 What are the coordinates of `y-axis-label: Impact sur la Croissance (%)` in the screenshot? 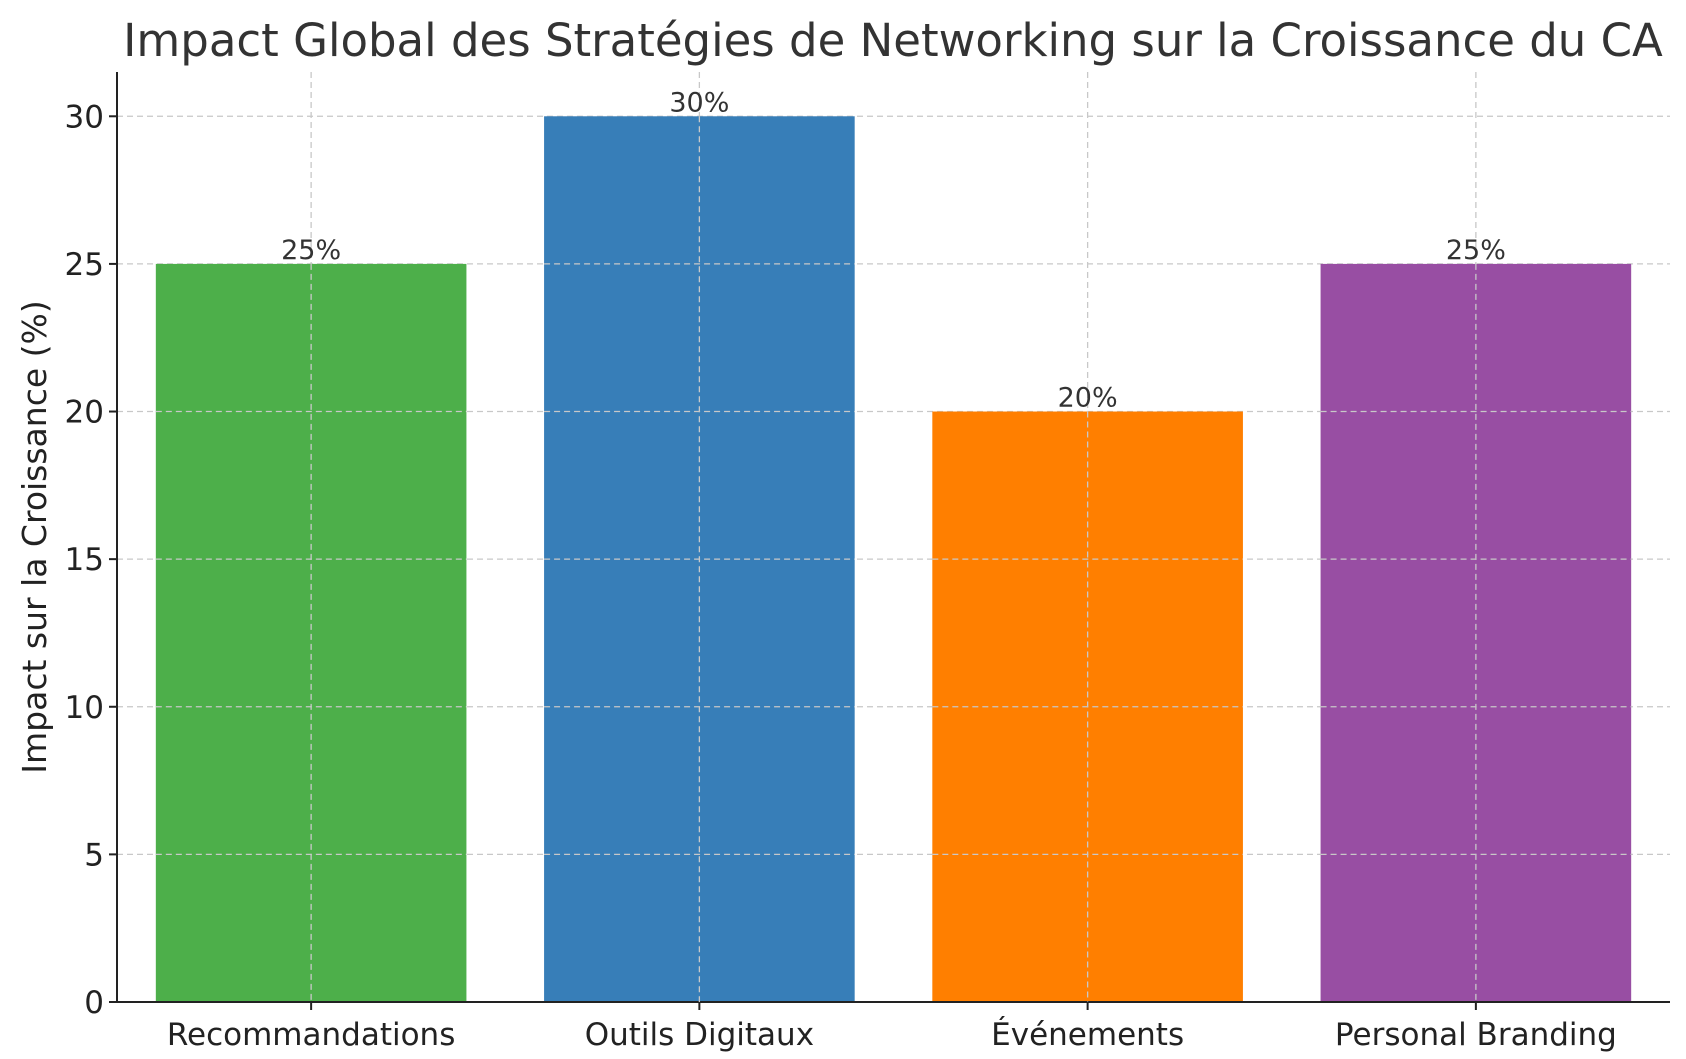 It's located at (34, 536).